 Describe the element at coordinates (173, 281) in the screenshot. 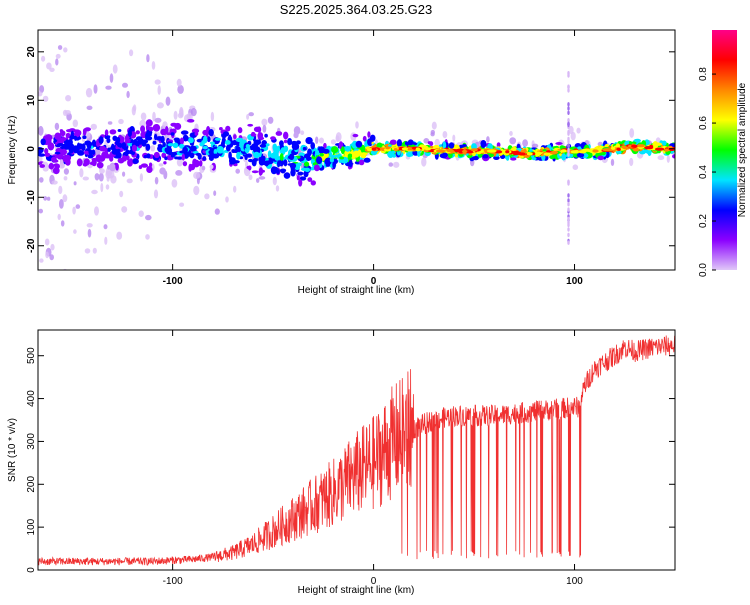

I see `x-tick-label: -100` at that location.